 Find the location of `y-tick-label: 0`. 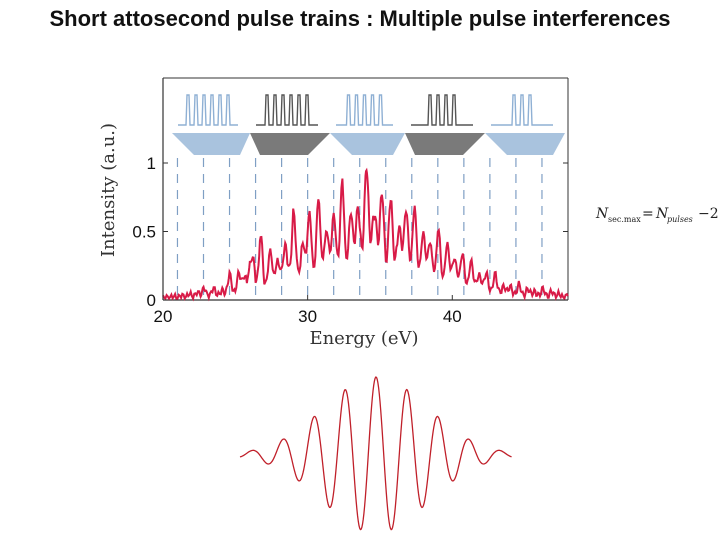

y-tick-label: 0 is located at coordinates (151, 300).